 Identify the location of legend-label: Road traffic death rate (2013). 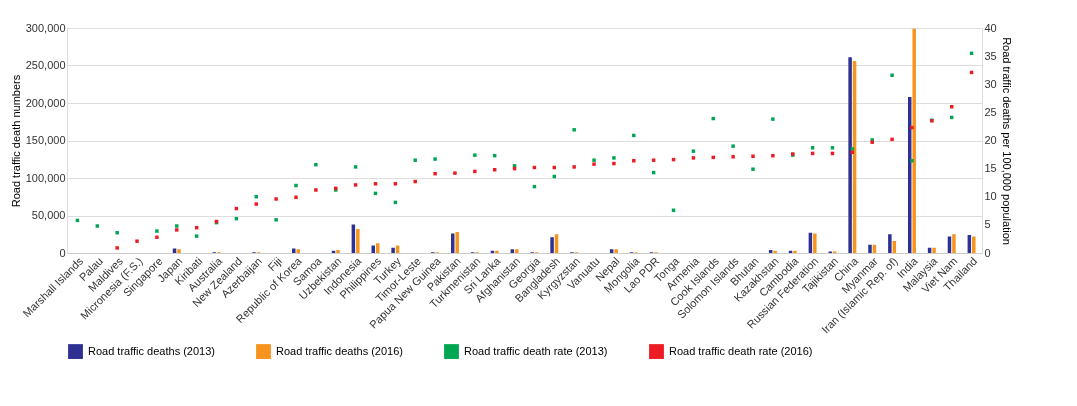
(536, 350).